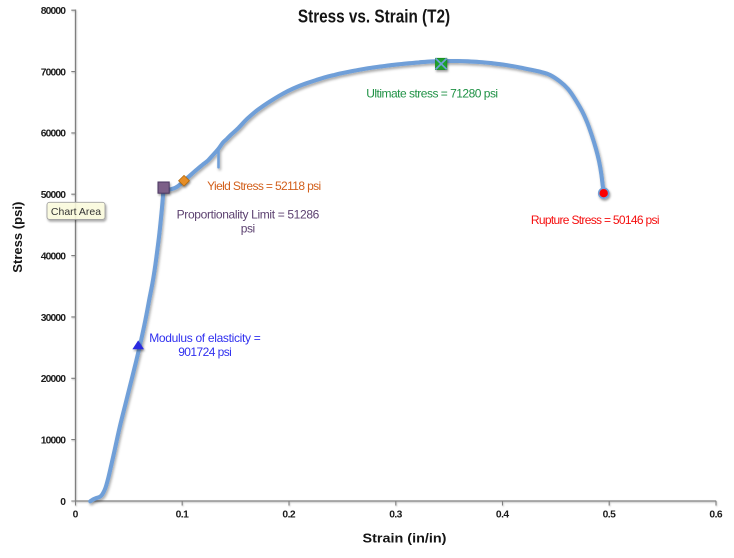 Image resolution: width=734 pixels, height=558 pixels. I want to click on svg-text: Strain (in/in), so click(405, 538).